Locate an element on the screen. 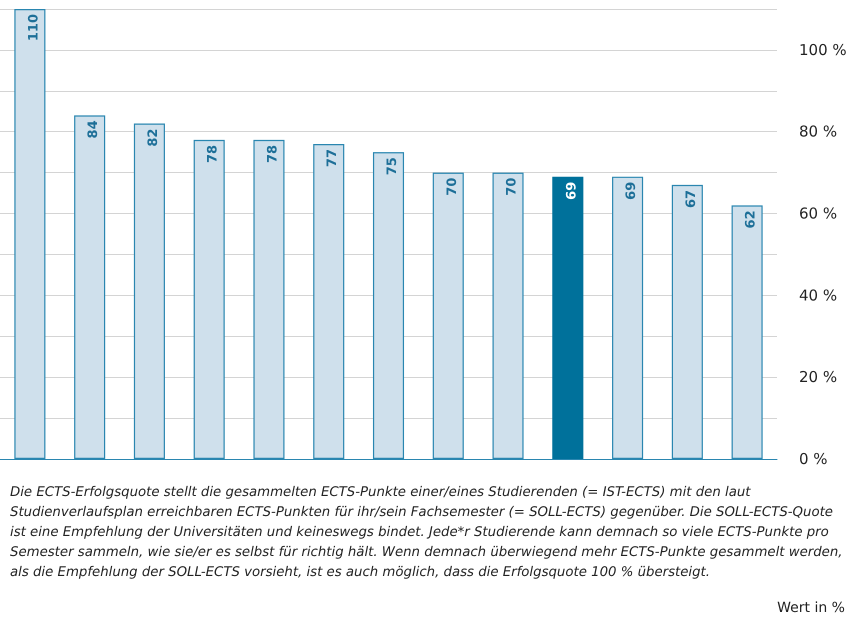 This screenshot has width=853, height=620. data-label: 67 is located at coordinates (691, 199).